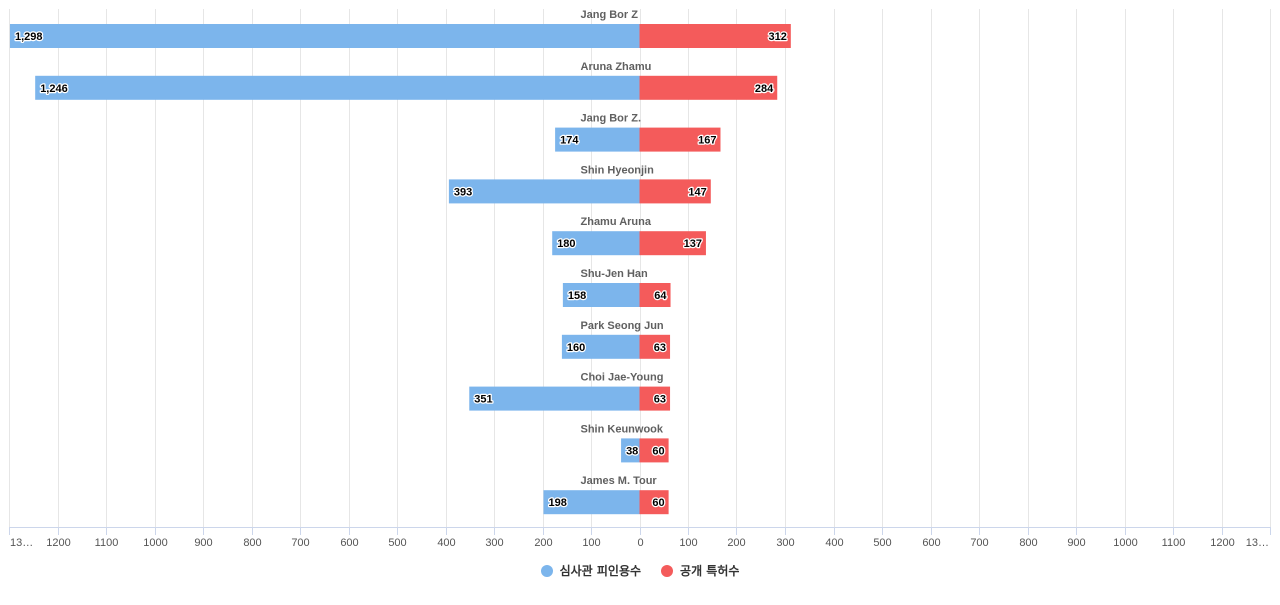 Image resolution: width=1280 pixels, height=605 pixels. Describe the element at coordinates (622, 378) in the screenshot. I see `category-label: Choi Jae-Young` at that location.